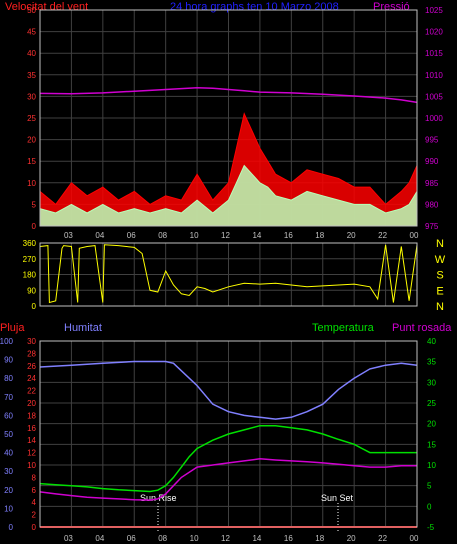 Image resolution: width=457 pixels, height=544 pixels. I want to click on rain-tick-label: 4, so click(34, 502).